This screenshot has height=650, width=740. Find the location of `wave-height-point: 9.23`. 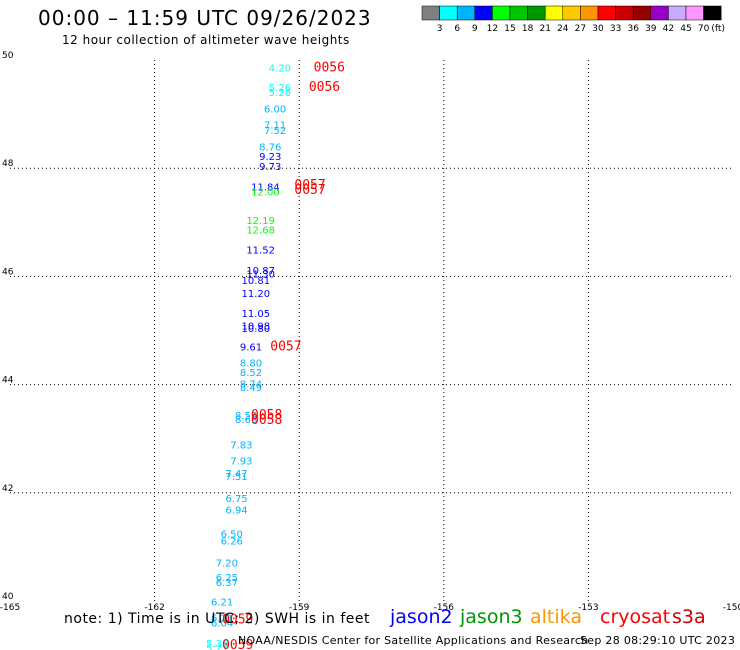

wave-height-point: 9.23 is located at coordinates (270, 157).